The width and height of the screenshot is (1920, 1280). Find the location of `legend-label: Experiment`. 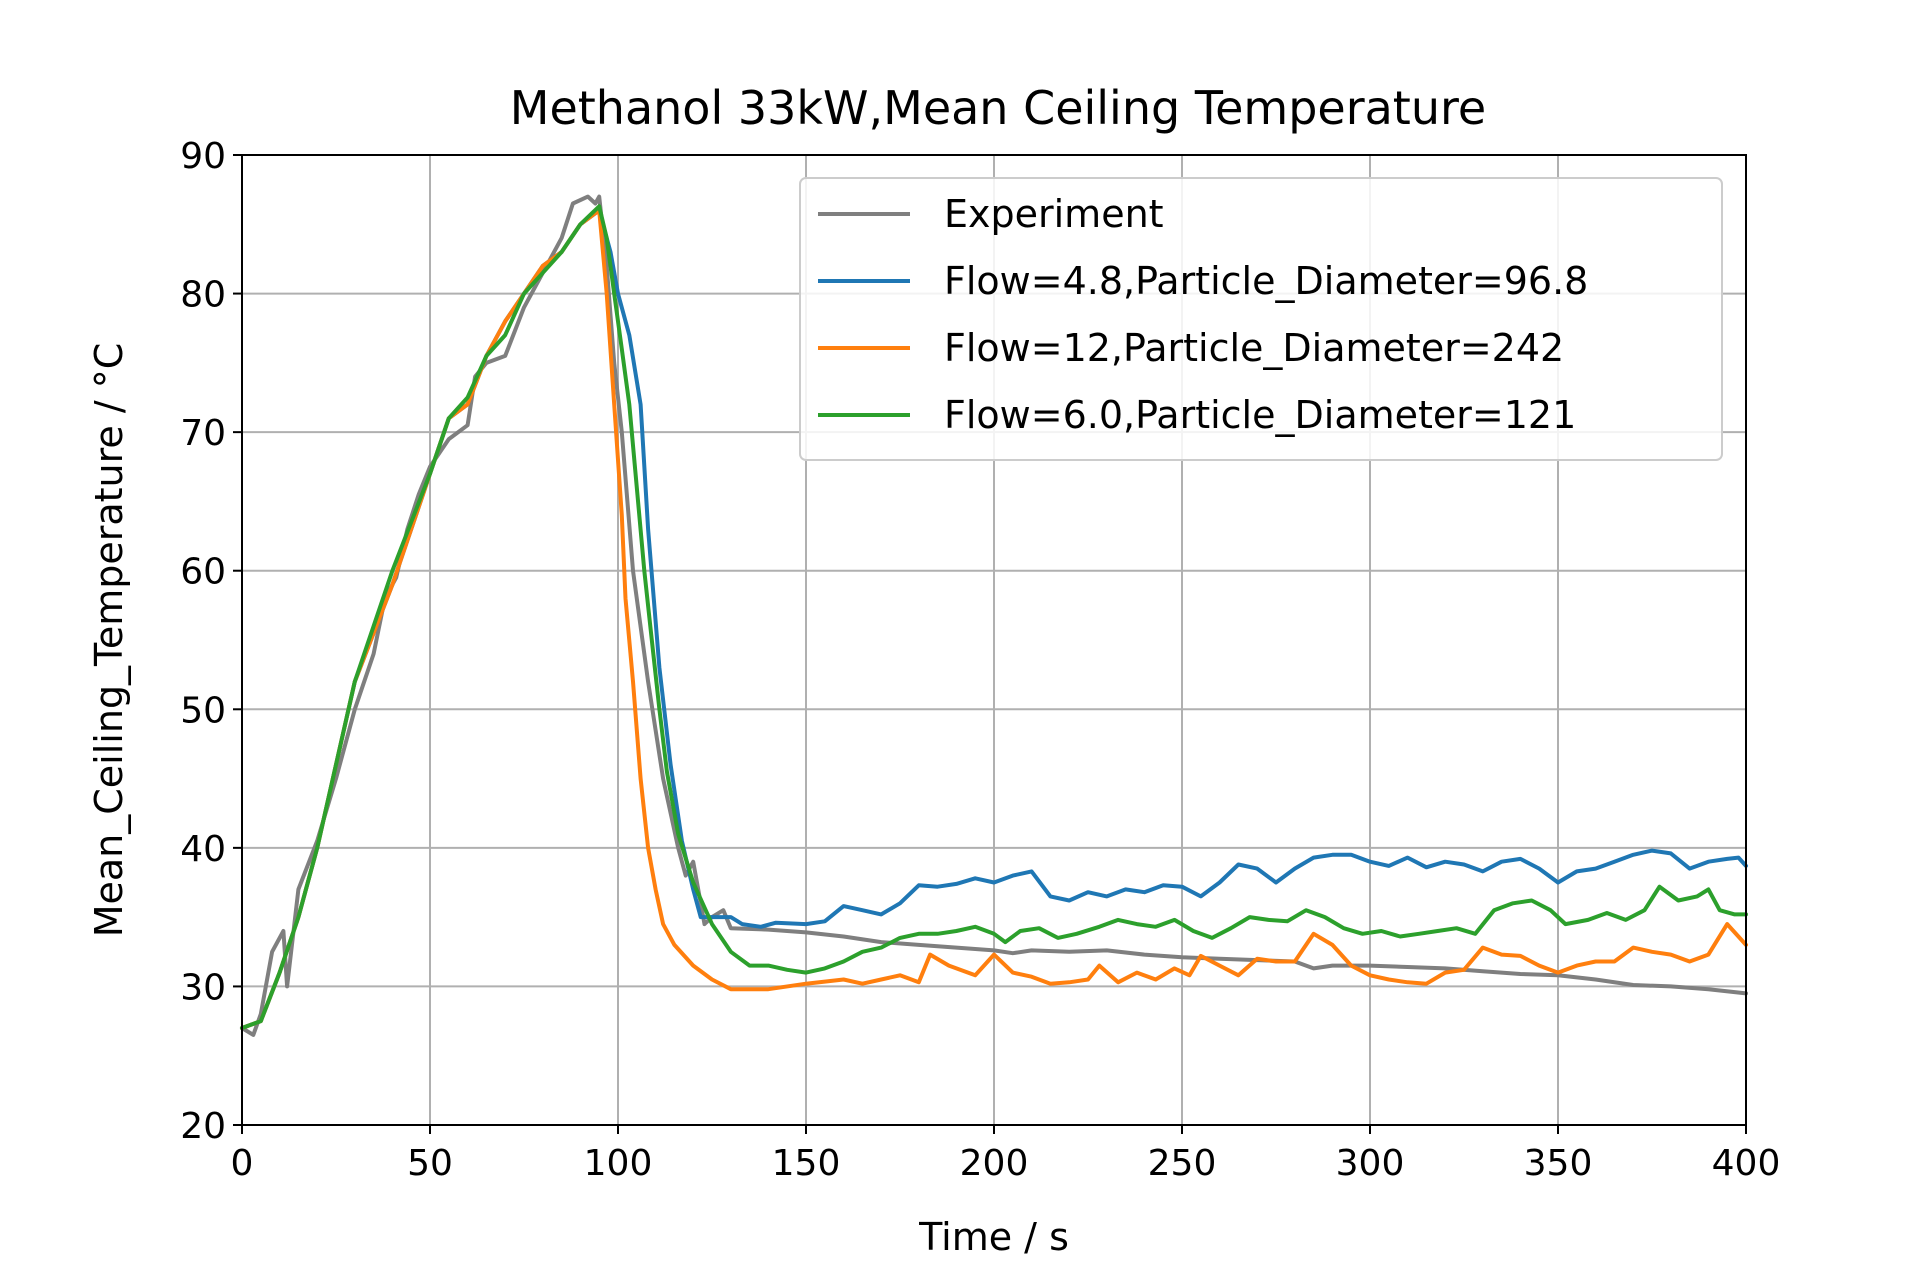

legend-label: Experiment is located at coordinates (1054, 214).